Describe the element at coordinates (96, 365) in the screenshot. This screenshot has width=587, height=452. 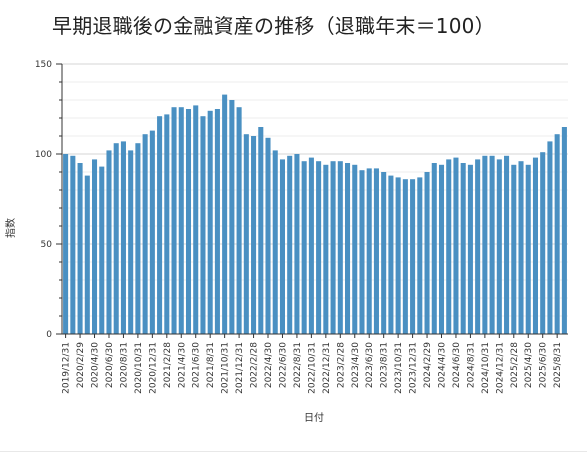
I see `x-tick-label: 2020/4/30` at that location.